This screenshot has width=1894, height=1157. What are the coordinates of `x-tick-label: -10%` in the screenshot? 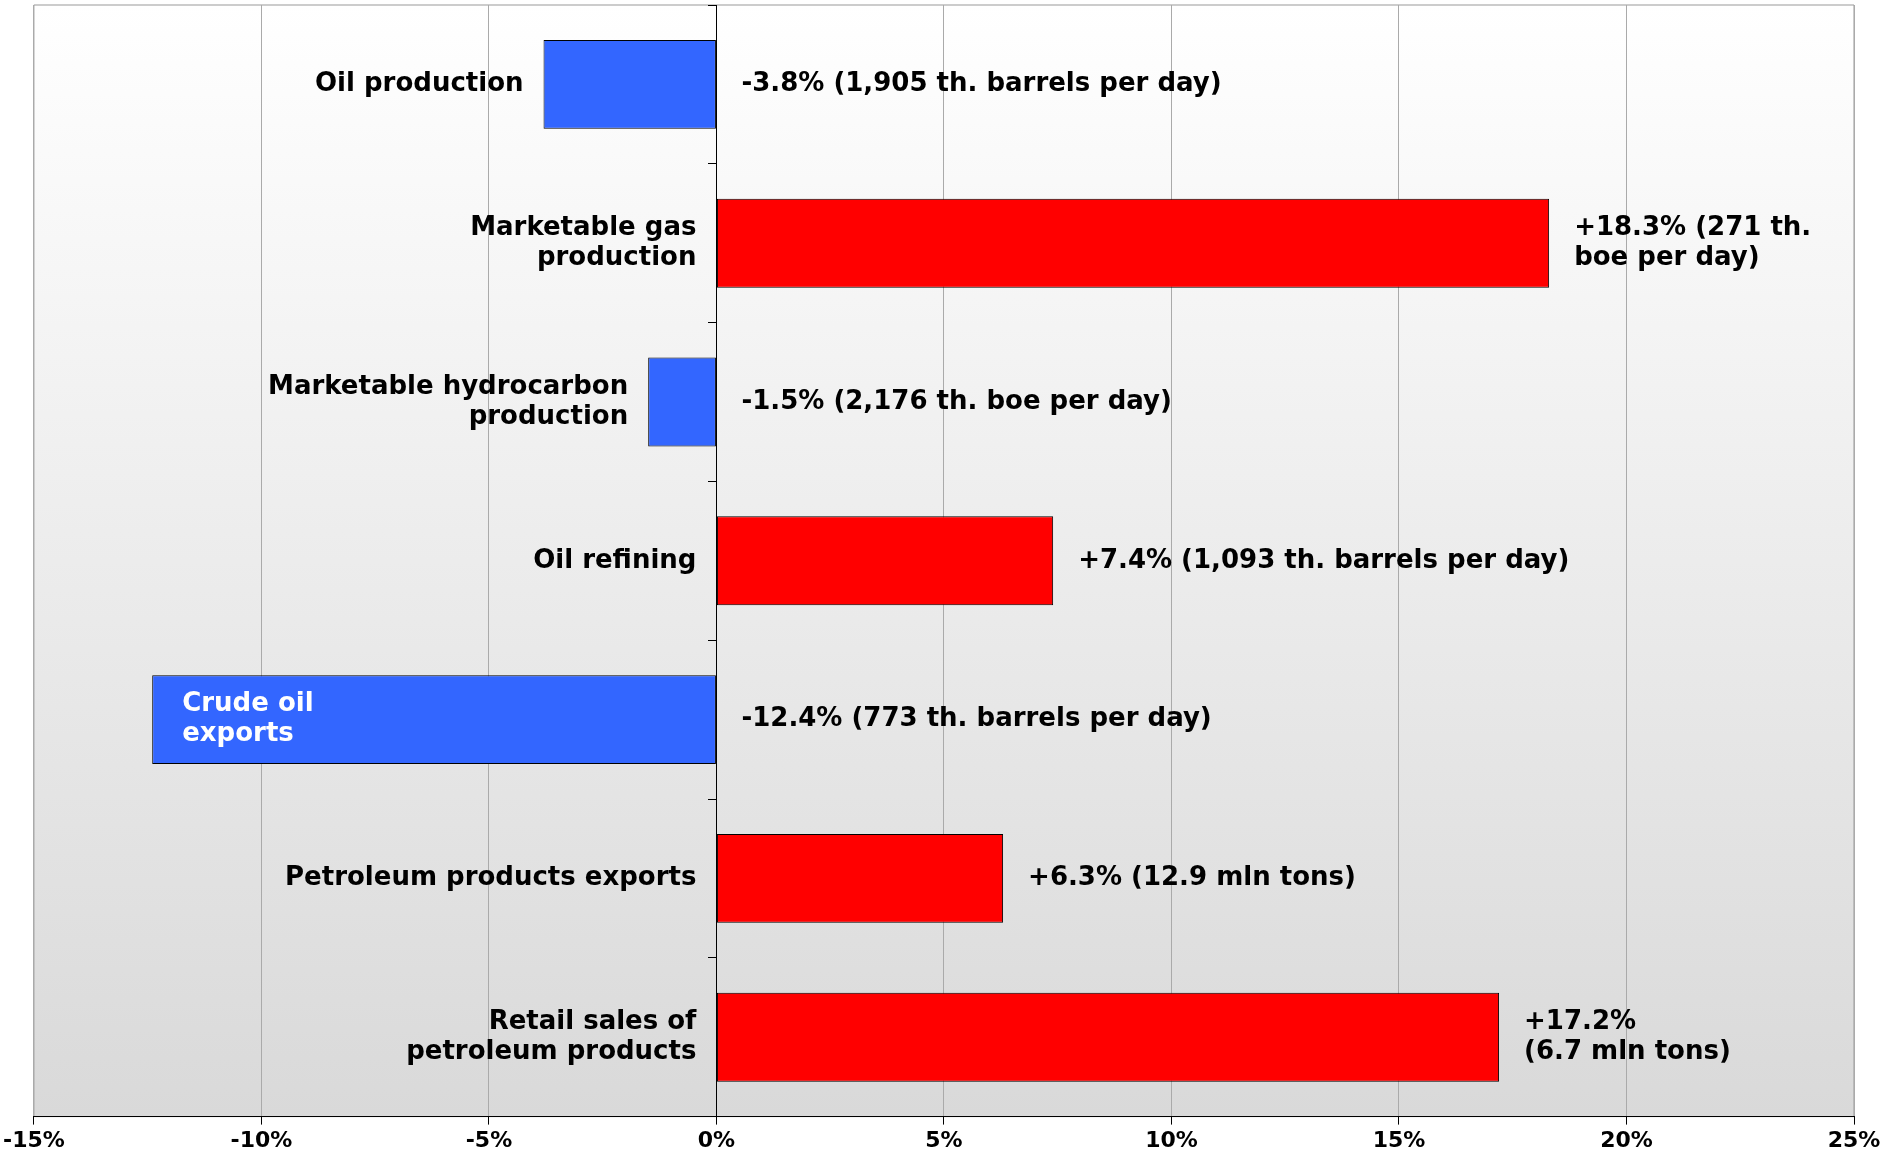 It's located at (261, 1139).